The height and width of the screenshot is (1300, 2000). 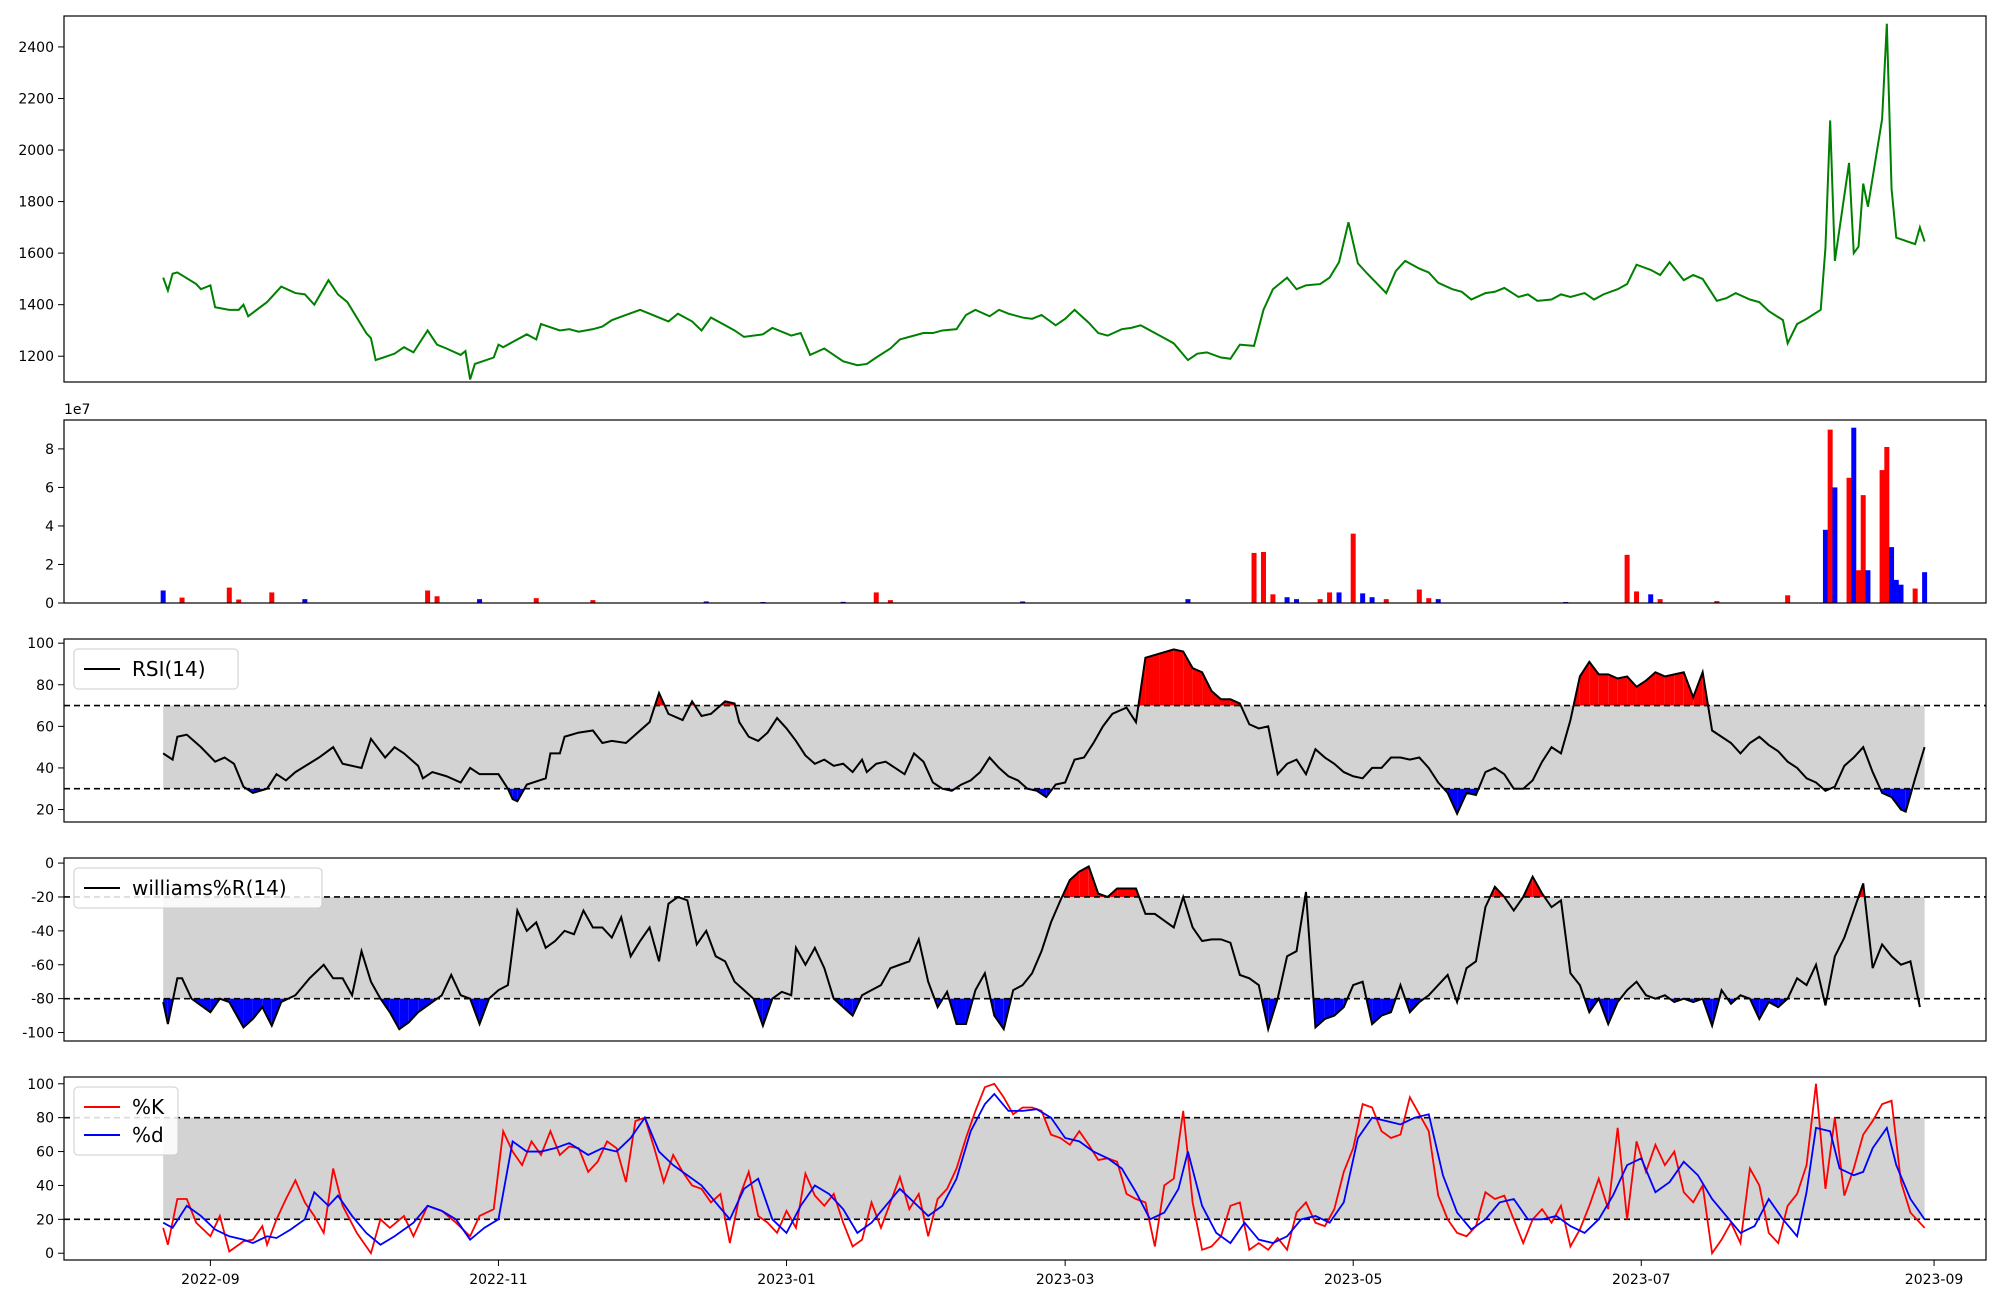 I want to click on williams-r-line, so click(x=1041, y=949).